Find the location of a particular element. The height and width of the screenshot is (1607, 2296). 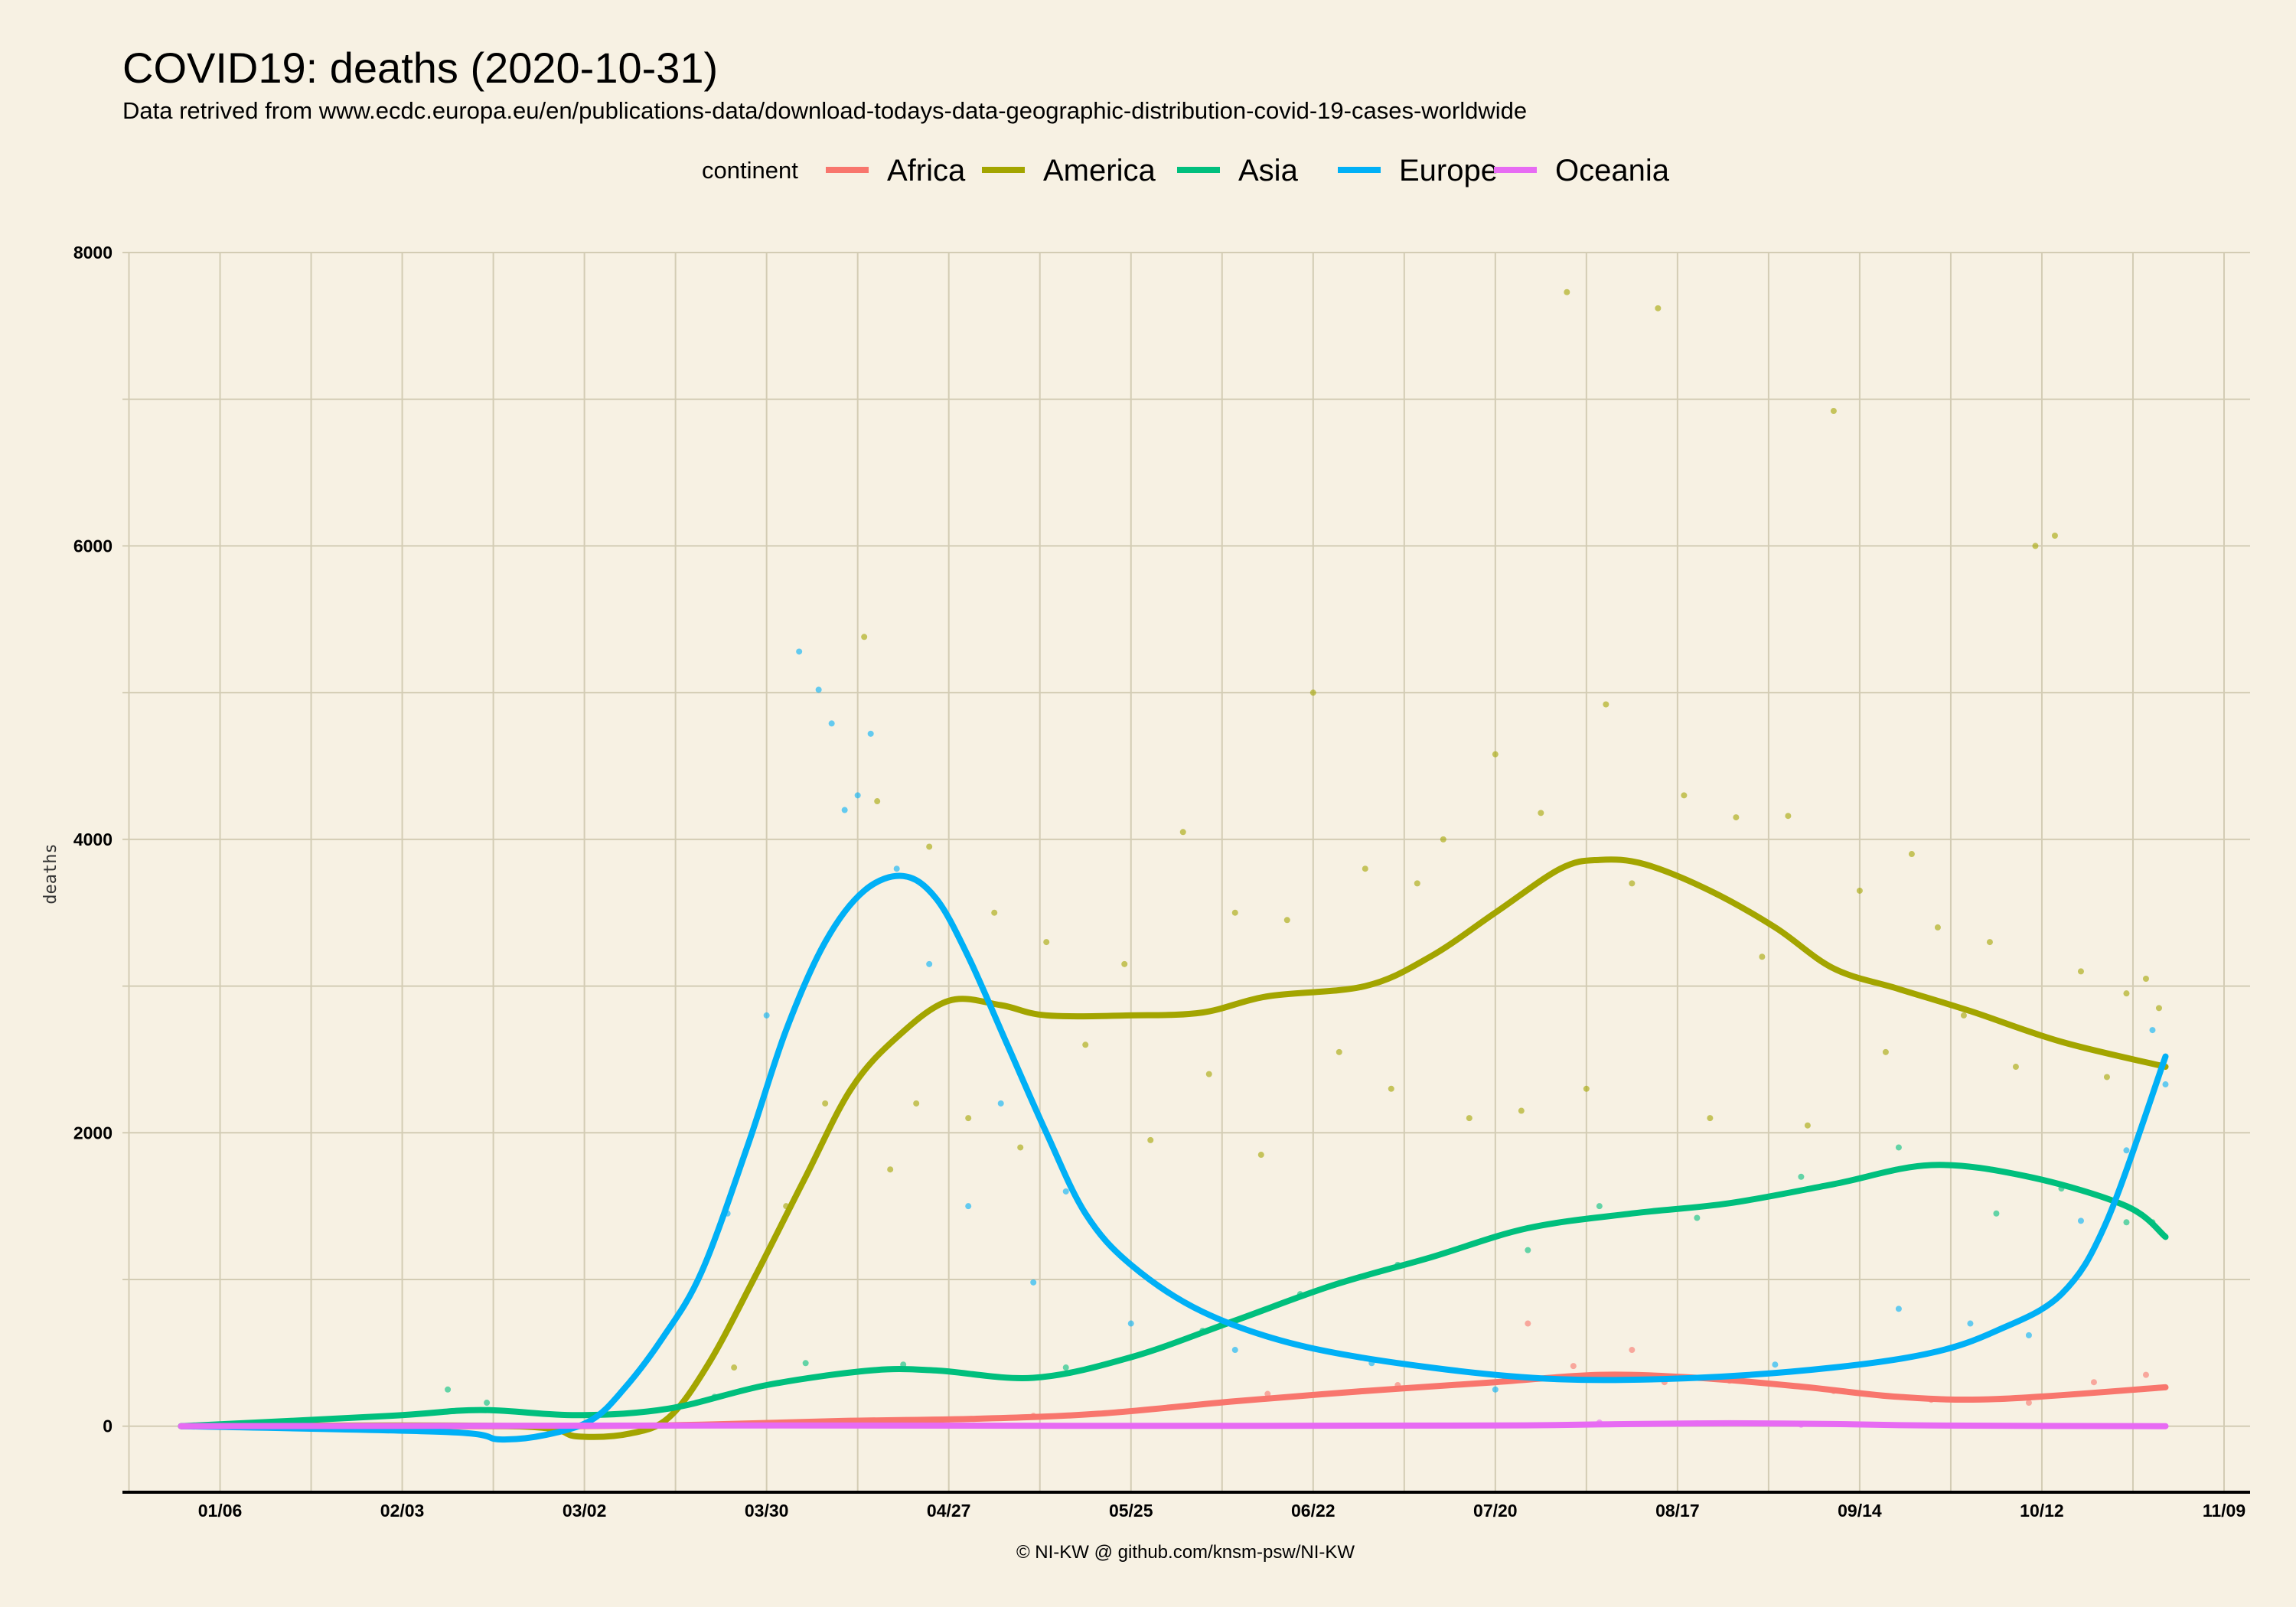

series-line-africa is located at coordinates (1173, 1400).